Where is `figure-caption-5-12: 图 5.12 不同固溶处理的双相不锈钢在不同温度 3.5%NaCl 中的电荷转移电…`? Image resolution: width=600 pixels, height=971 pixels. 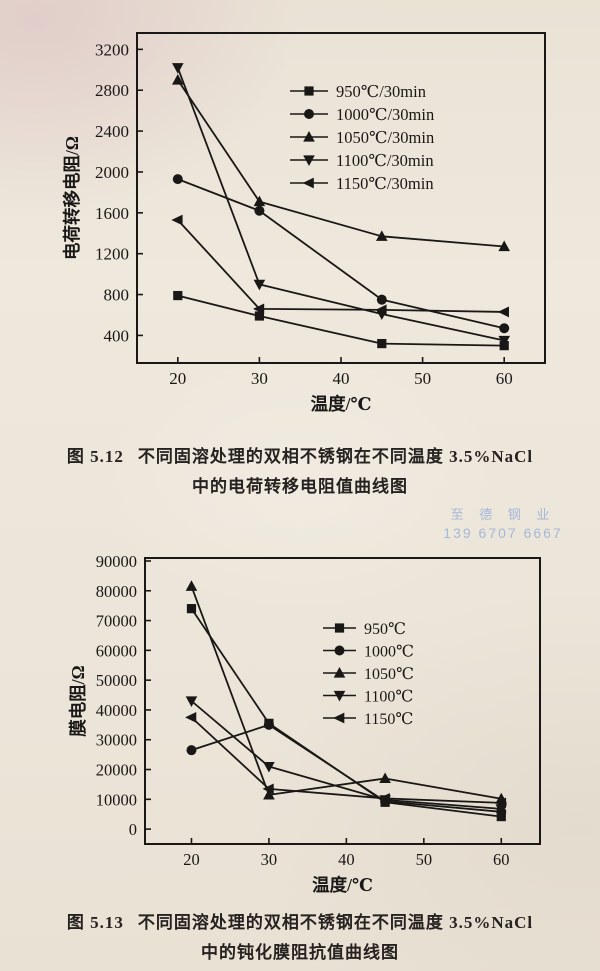 figure-caption-5-12: 图 5.12 不同固溶处理的双相不锈钢在不同温度 3.5%NaCl 中的电荷转移电… is located at coordinates (300, 472).